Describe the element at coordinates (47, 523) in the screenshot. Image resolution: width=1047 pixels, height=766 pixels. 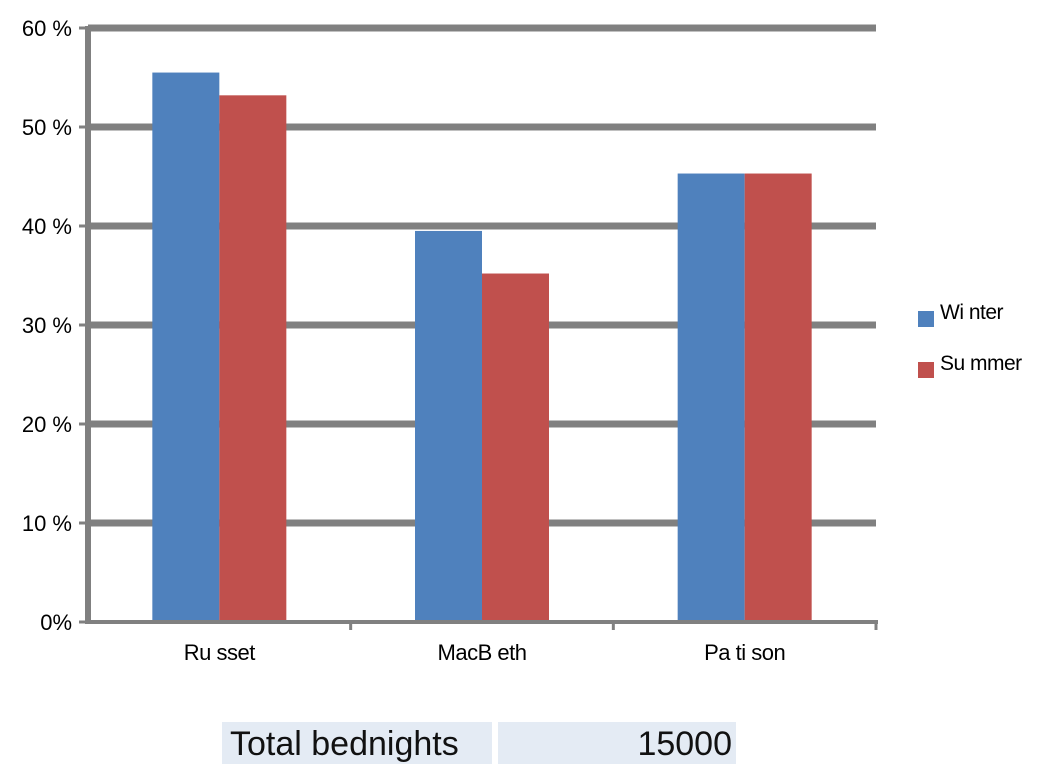
I see `y-tick-label: 10 %` at that location.